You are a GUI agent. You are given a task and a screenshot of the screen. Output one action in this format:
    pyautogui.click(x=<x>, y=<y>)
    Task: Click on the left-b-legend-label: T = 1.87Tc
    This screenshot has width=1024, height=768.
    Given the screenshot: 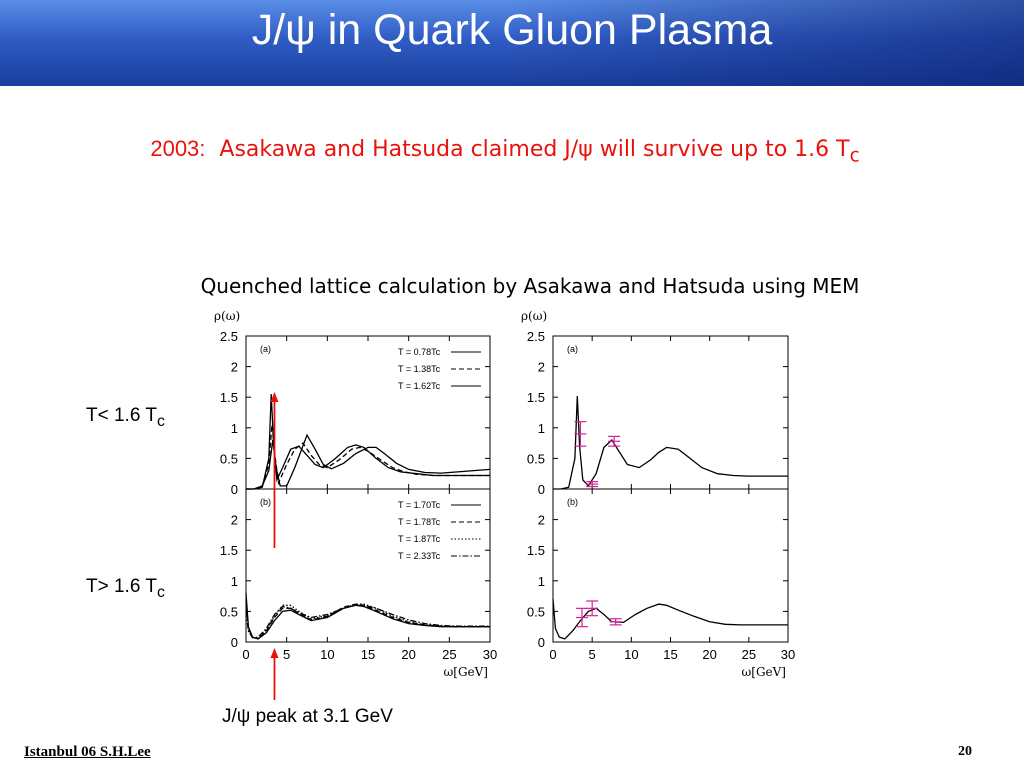 What is the action you would take?
    pyautogui.click(x=419, y=539)
    